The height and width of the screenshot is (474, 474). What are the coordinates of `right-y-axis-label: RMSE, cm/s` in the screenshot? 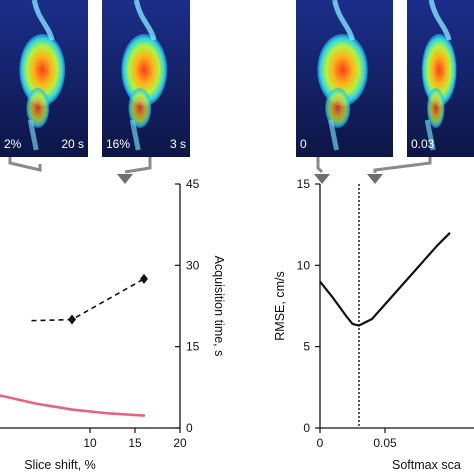 It's located at (280, 305).